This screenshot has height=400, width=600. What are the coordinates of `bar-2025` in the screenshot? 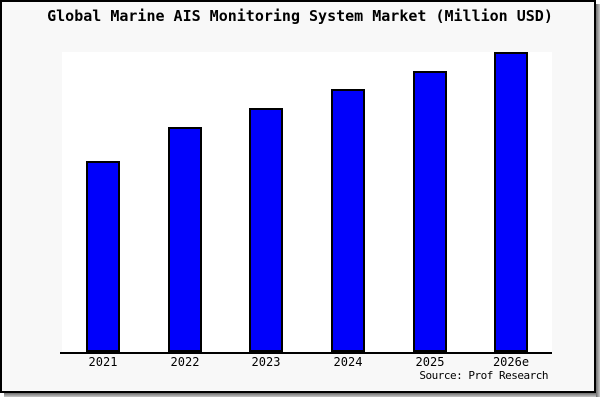 It's located at (430, 211).